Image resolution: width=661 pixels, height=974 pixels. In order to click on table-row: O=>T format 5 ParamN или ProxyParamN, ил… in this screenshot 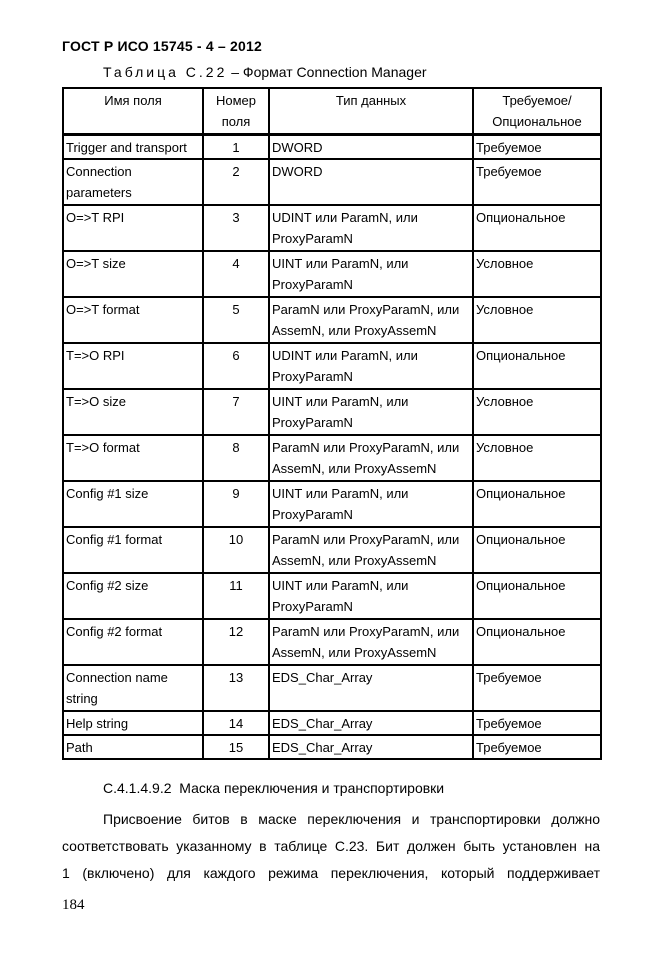, I will do `click(332, 320)`.